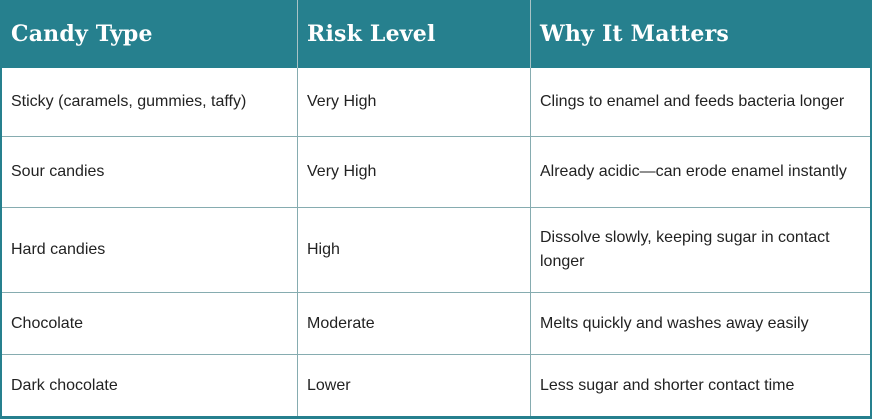 The width and height of the screenshot is (872, 419). I want to click on cell-risk-level: Lower, so click(414, 385).